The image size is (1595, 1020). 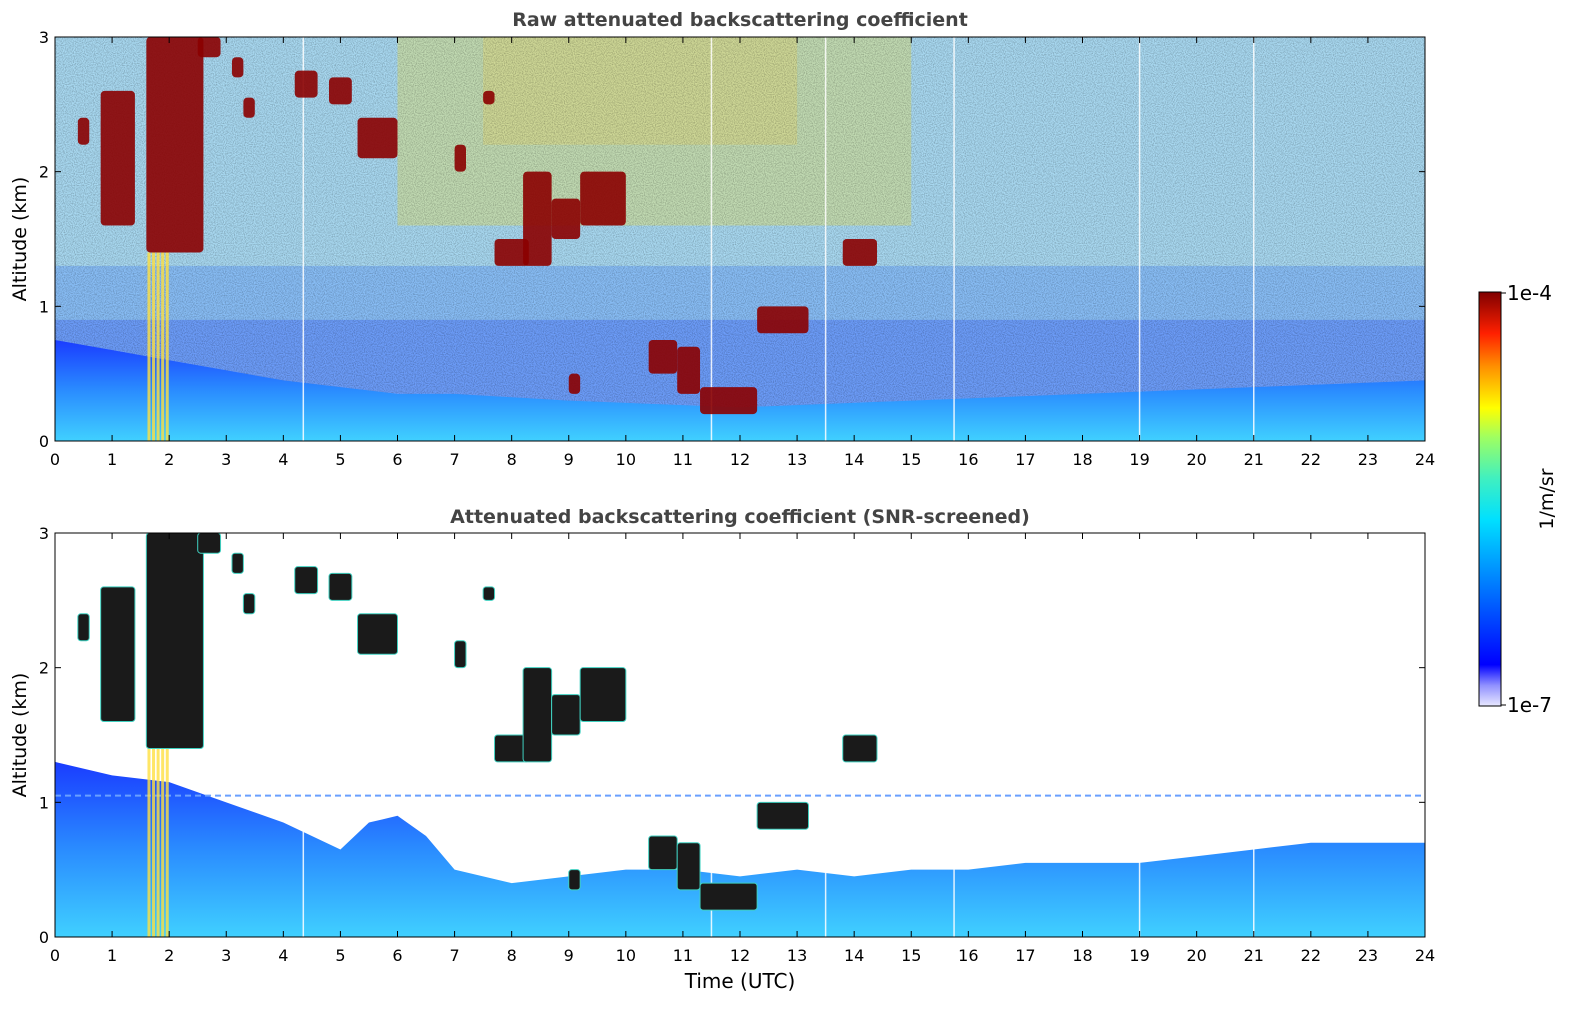 I want to click on snr-x-tick-label: 6, so click(x=397, y=955).